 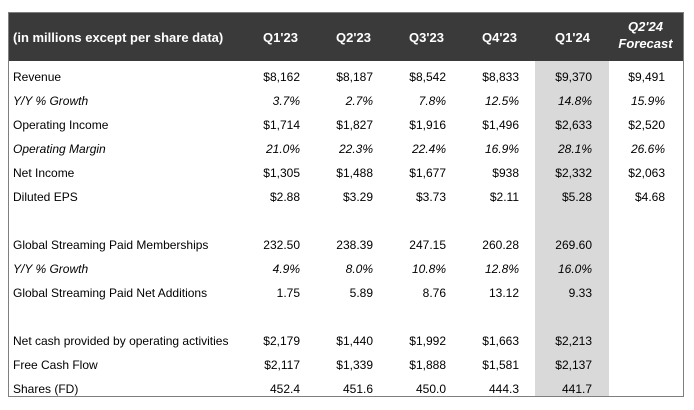 I want to click on table-cell: $2,633, so click(x=573, y=125).